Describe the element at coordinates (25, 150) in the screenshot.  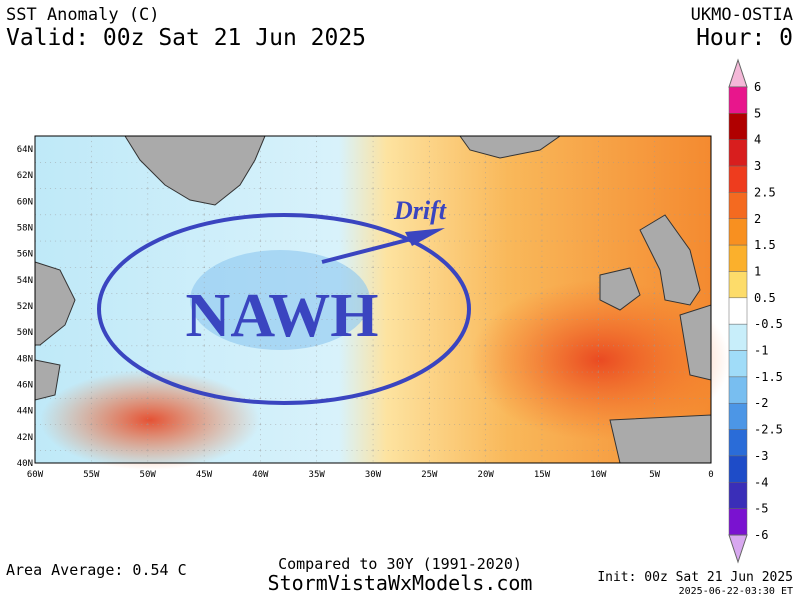
I see `lat-label: 64N` at that location.